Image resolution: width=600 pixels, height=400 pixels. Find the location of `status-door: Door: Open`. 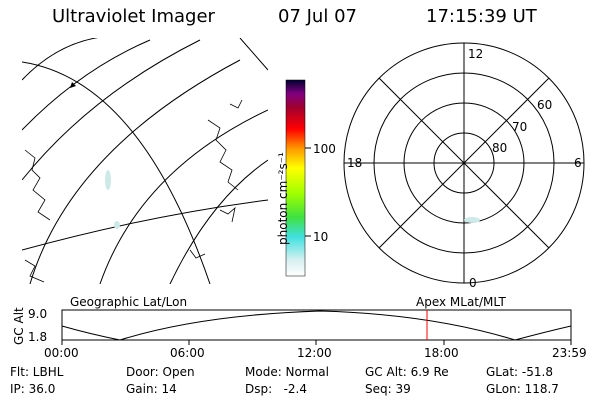

status-door: Door: Open is located at coordinates (160, 372).